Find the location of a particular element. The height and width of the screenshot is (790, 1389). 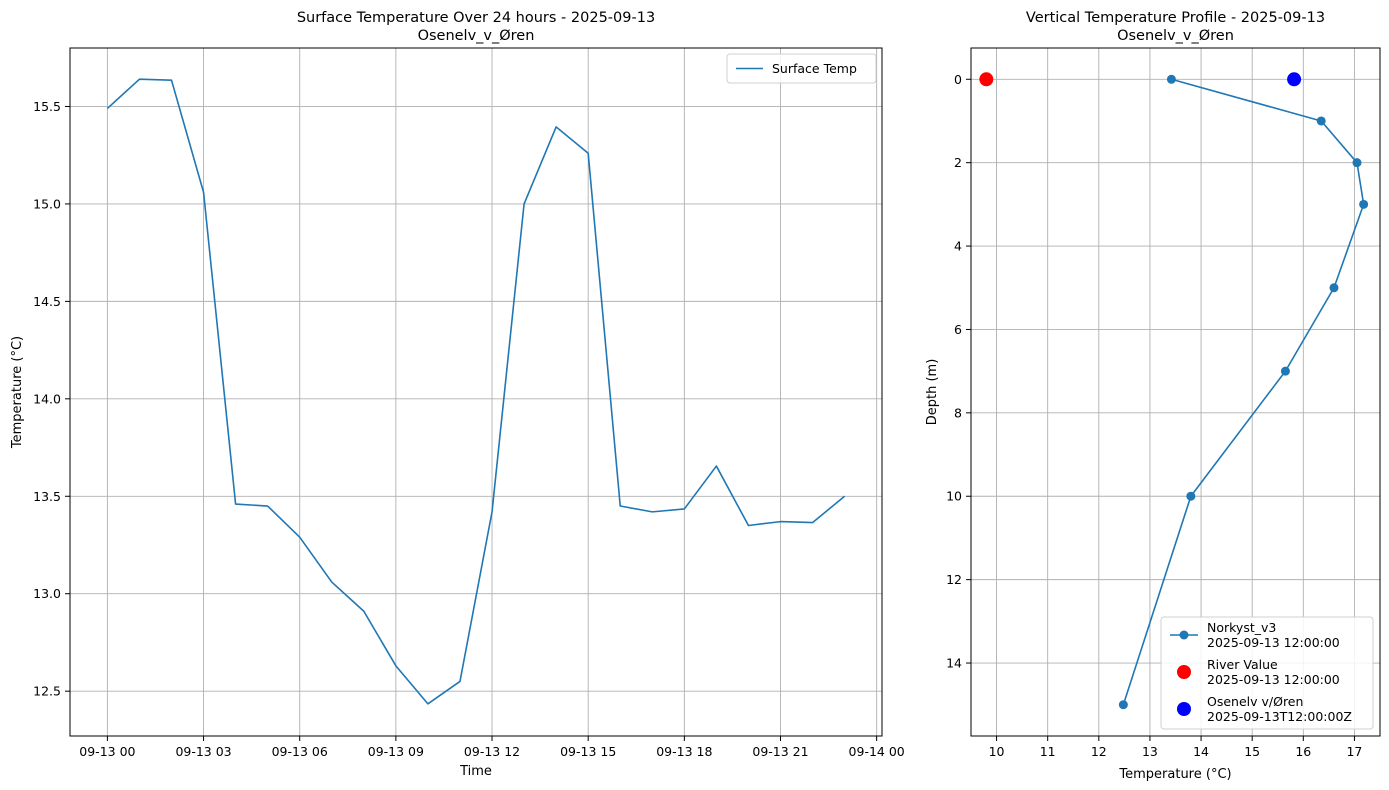

x-tick-label: 09-14 00 is located at coordinates (877, 751).